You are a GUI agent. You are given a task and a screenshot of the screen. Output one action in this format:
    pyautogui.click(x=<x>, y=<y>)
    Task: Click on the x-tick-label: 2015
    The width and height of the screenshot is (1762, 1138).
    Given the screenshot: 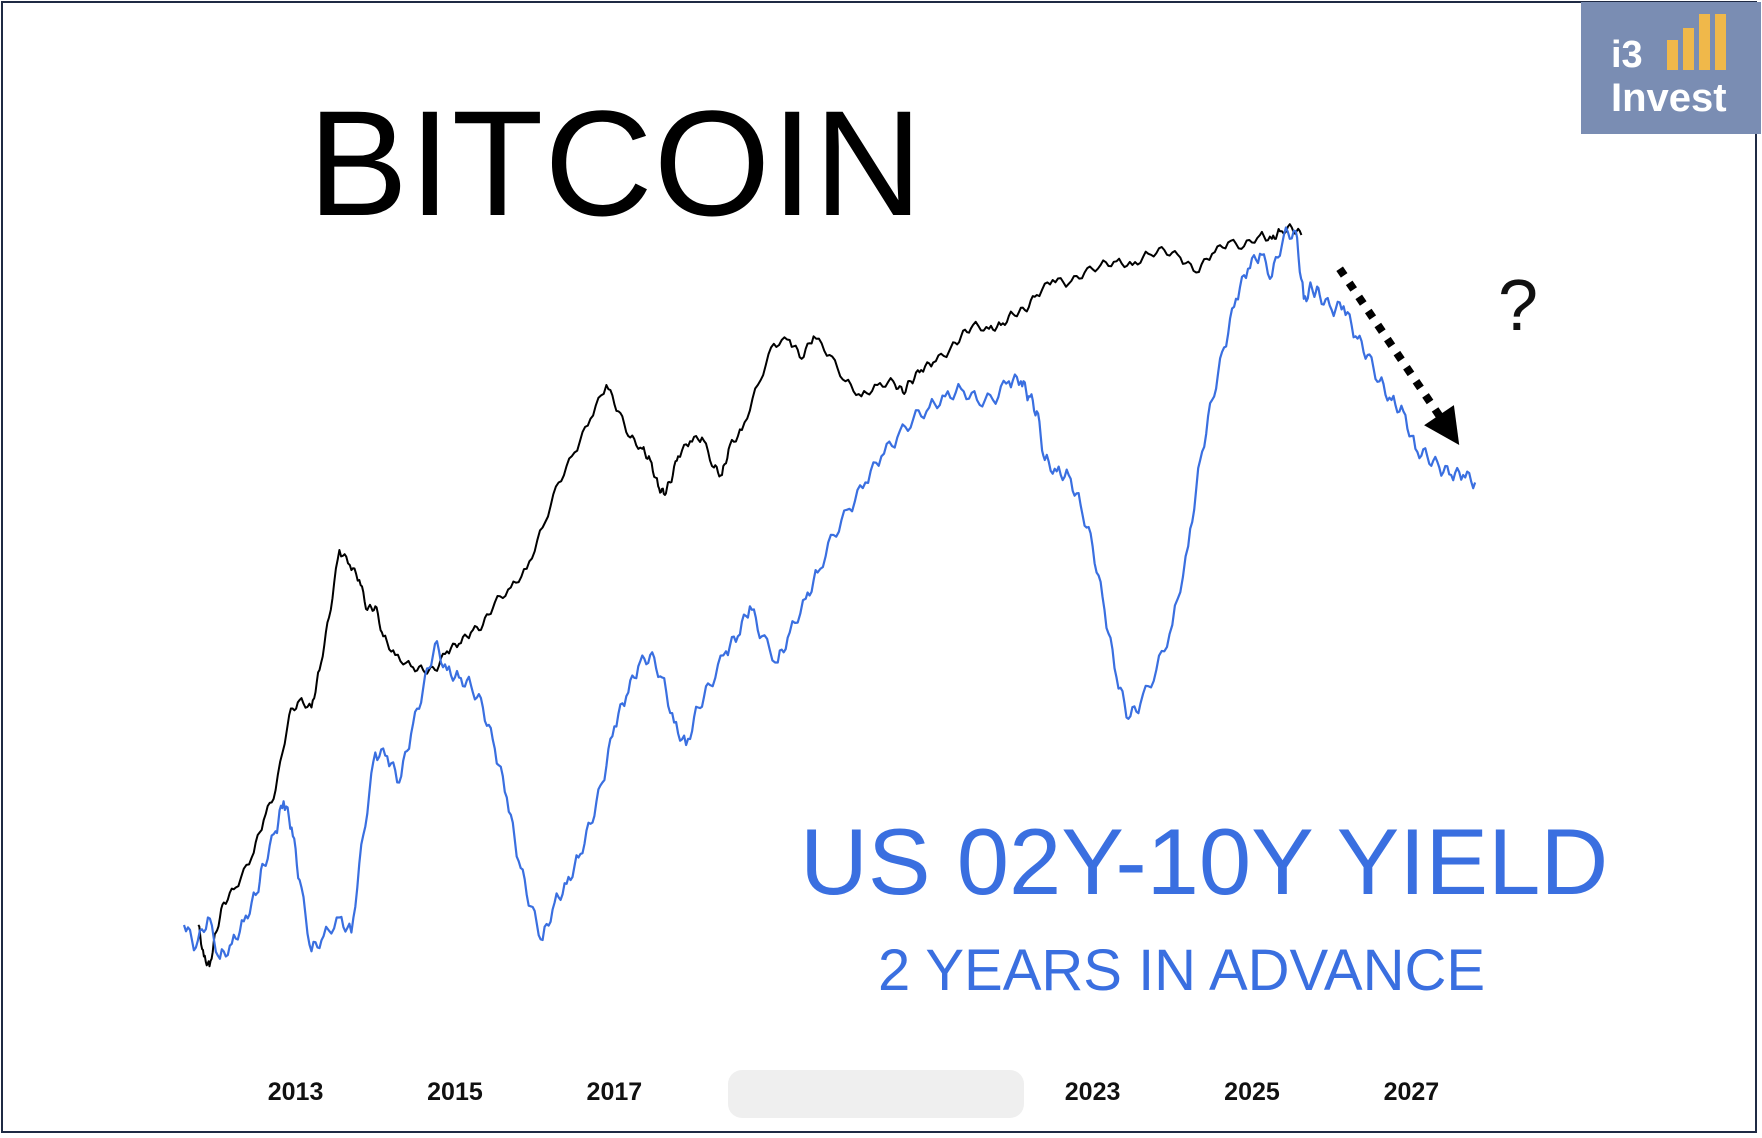 What is the action you would take?
    pyautogui.click(x=455, y=1092)
    